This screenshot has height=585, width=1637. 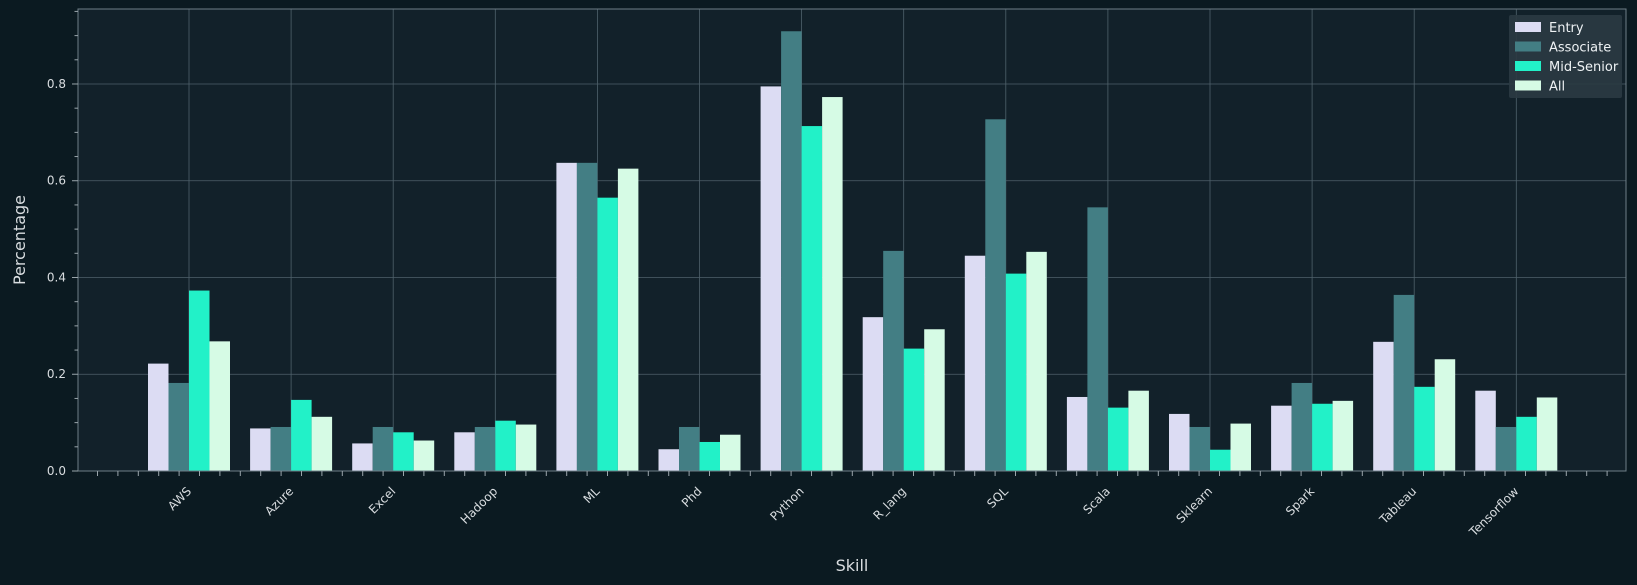 I want to click on bar-associate-hadoop, so click(x=485, y=448).